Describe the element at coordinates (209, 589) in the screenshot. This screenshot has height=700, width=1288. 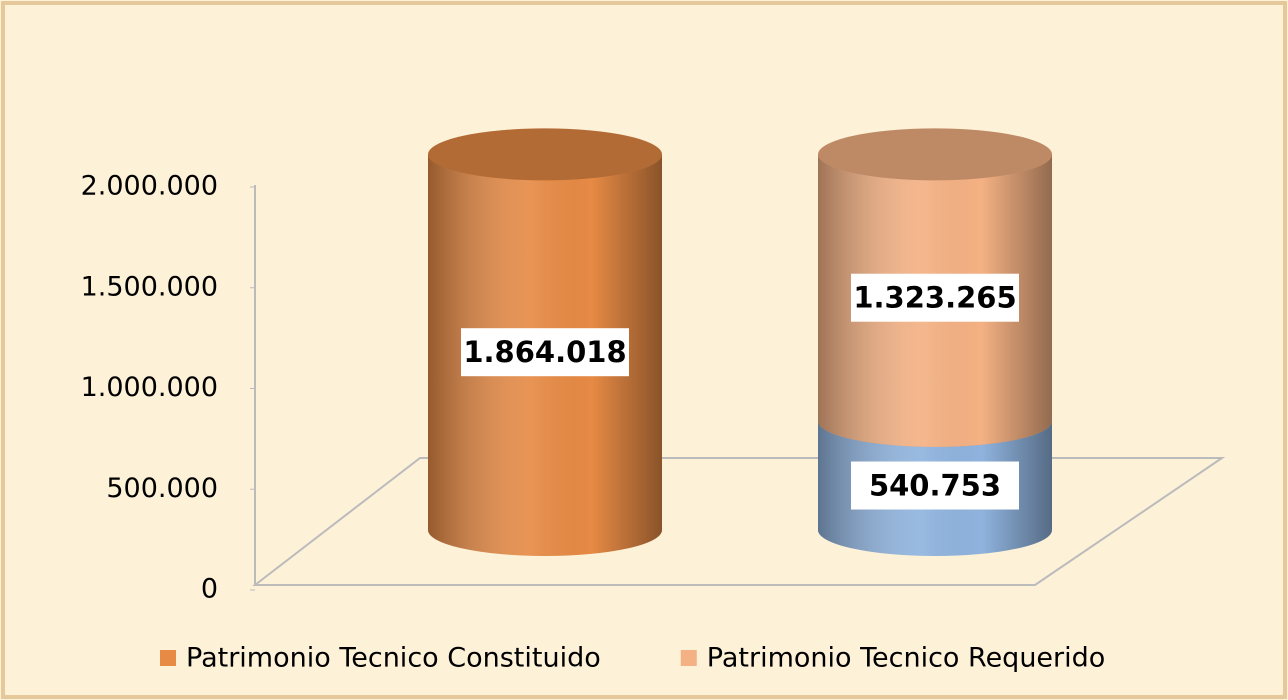
I see `y-tick-label: 0` at that location.